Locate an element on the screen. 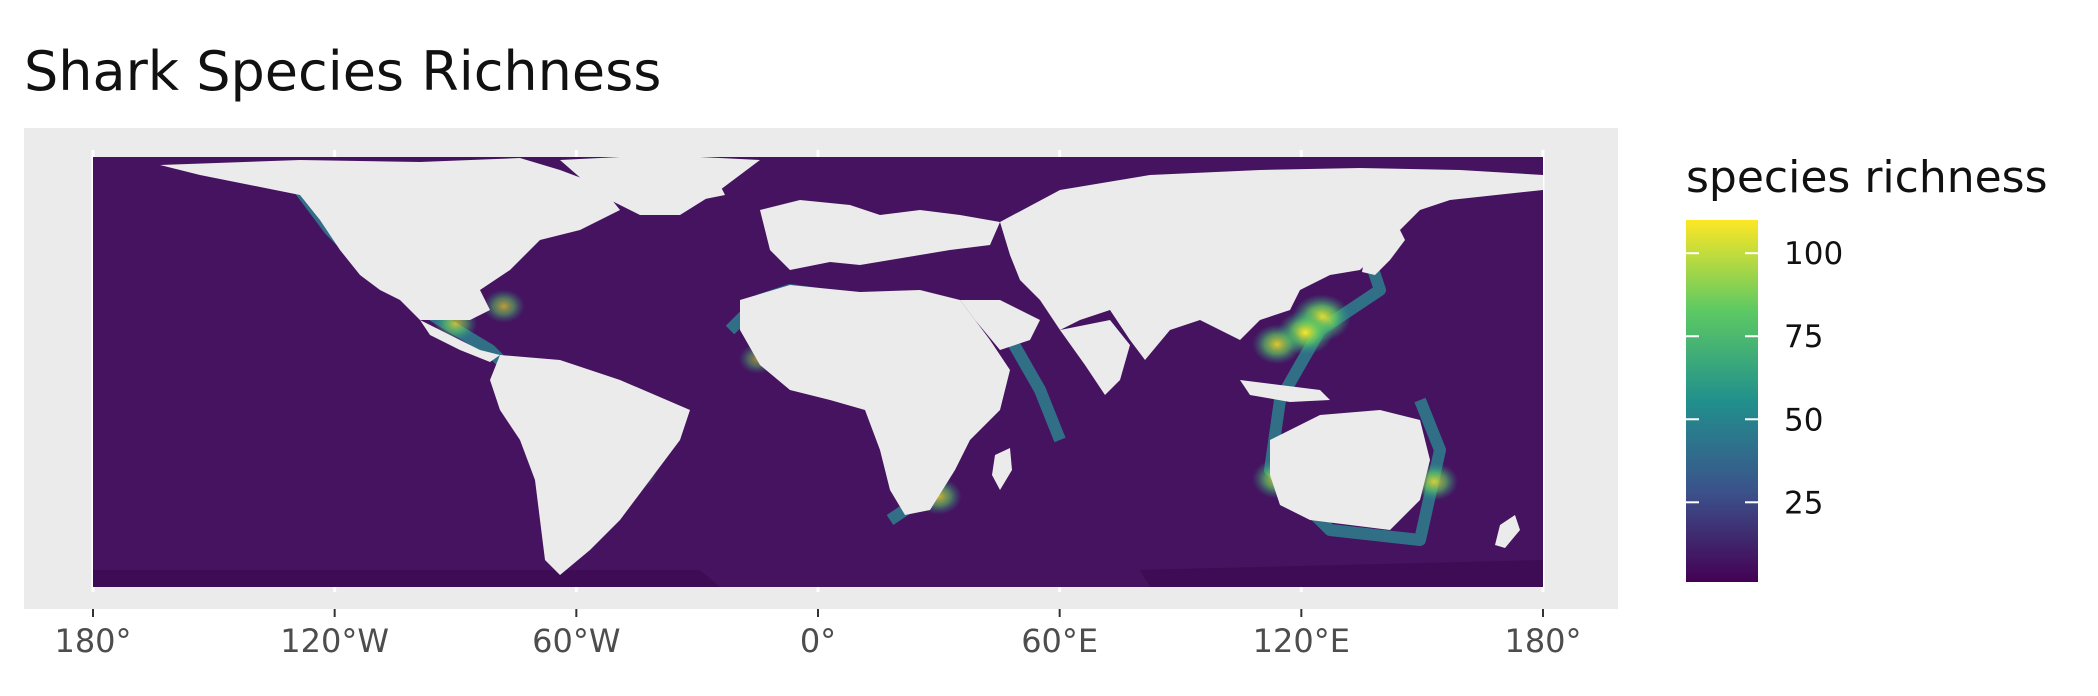 Image resolution: width=2098 pixels, height=696 pixels. greenland is located at coordinates (660, 186).